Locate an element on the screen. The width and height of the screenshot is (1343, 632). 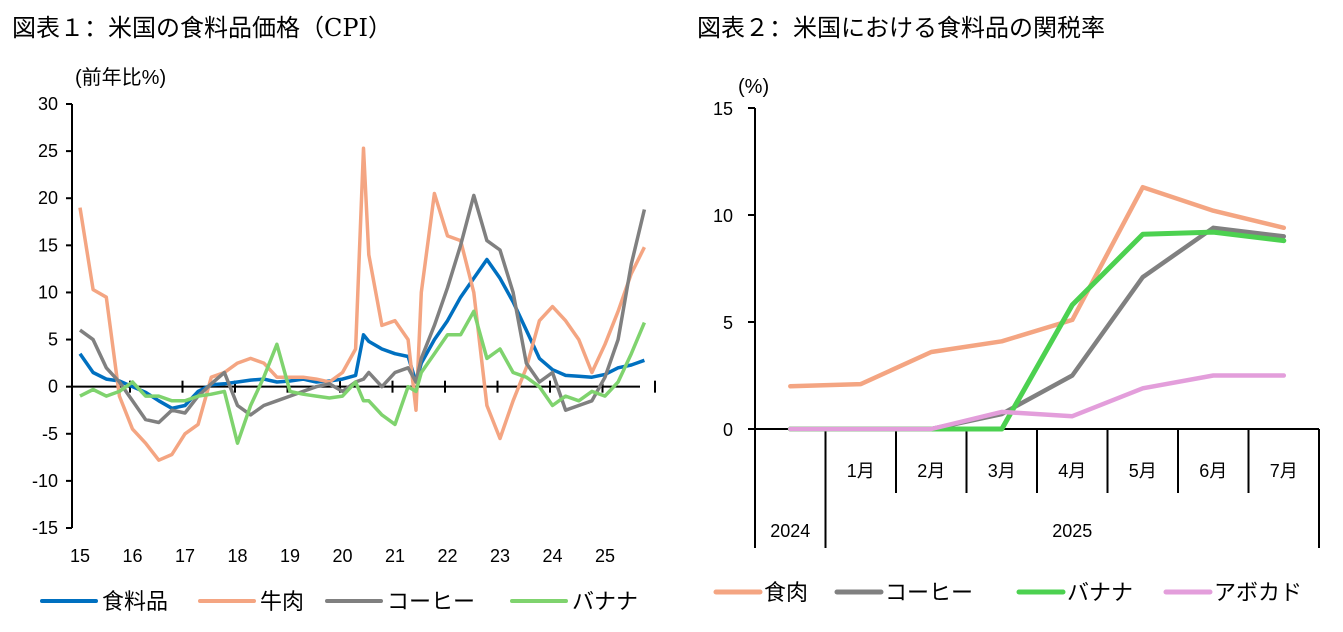
y-tick-label: -5 is located at coordinates (50, 434).